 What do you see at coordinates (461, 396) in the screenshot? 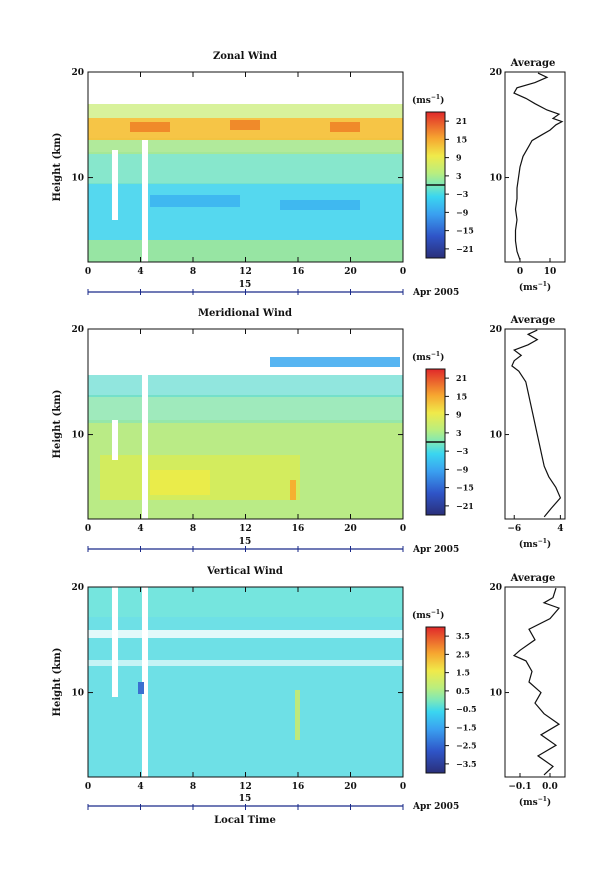
I see `meridional-cb-label: 15` at bounding box center [461, 396].